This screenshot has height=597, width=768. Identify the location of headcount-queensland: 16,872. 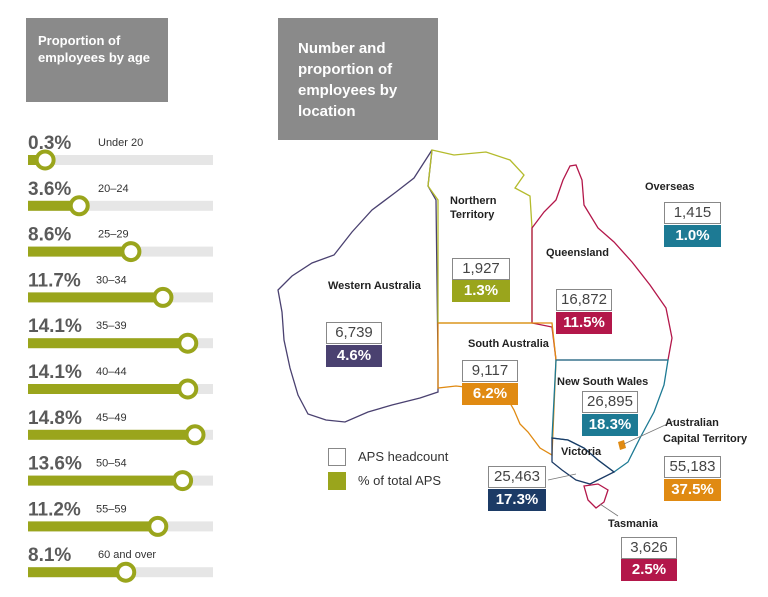
(584, 300).